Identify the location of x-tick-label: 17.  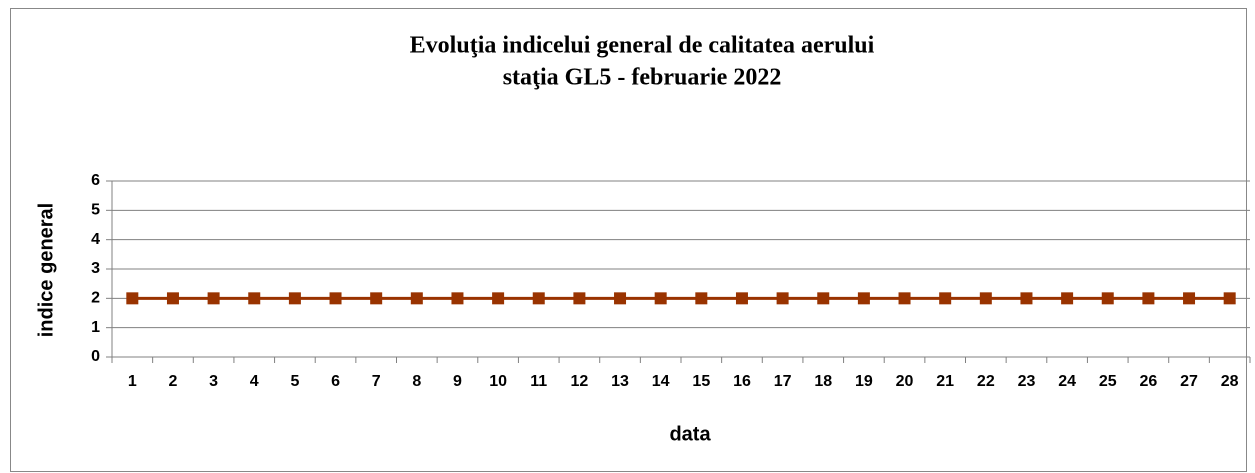
(783, 381).